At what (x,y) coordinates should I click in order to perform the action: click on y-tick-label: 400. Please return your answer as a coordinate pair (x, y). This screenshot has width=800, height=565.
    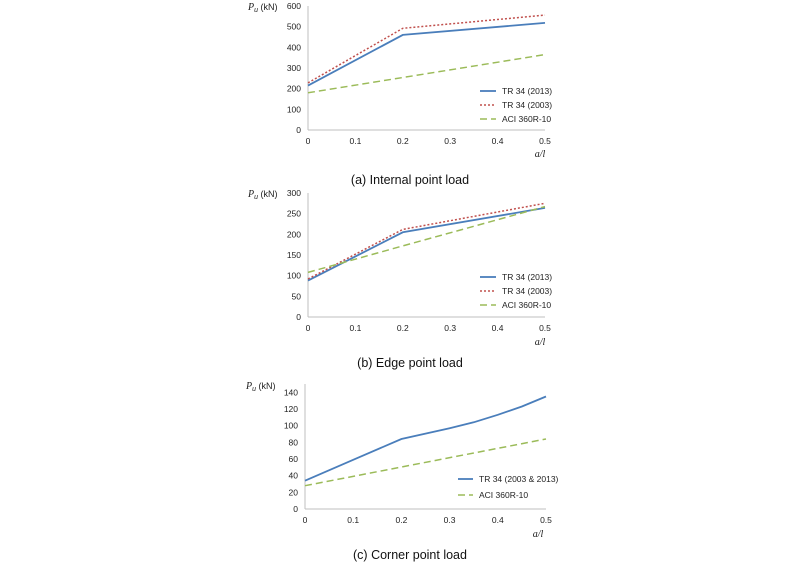
    Looking at the image, I should click on (294, 47).